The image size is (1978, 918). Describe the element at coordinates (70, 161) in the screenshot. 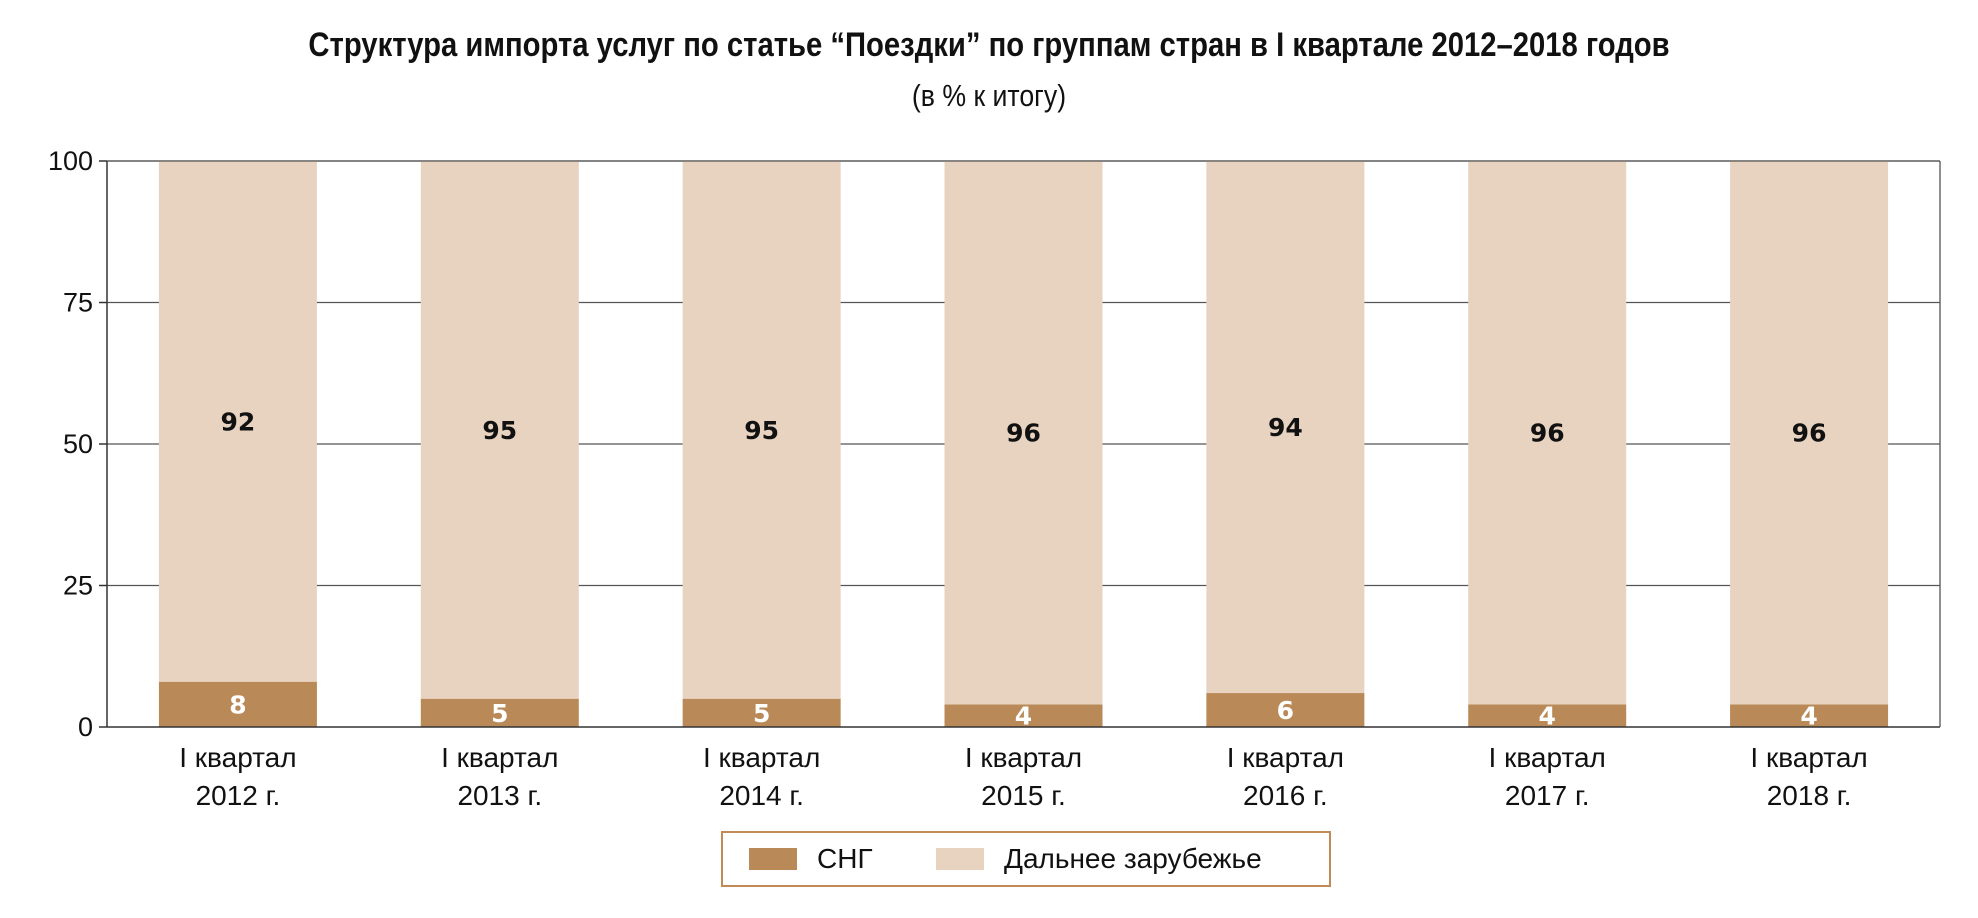

I see `y-tick-label: 100` at that location.